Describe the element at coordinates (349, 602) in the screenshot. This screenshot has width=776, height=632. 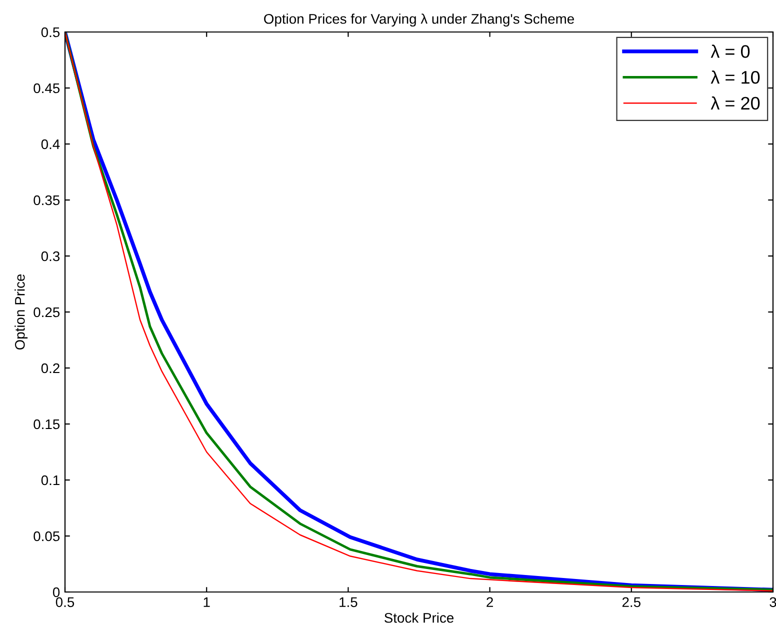
I see `x-tick-label: 1.5` at that location.